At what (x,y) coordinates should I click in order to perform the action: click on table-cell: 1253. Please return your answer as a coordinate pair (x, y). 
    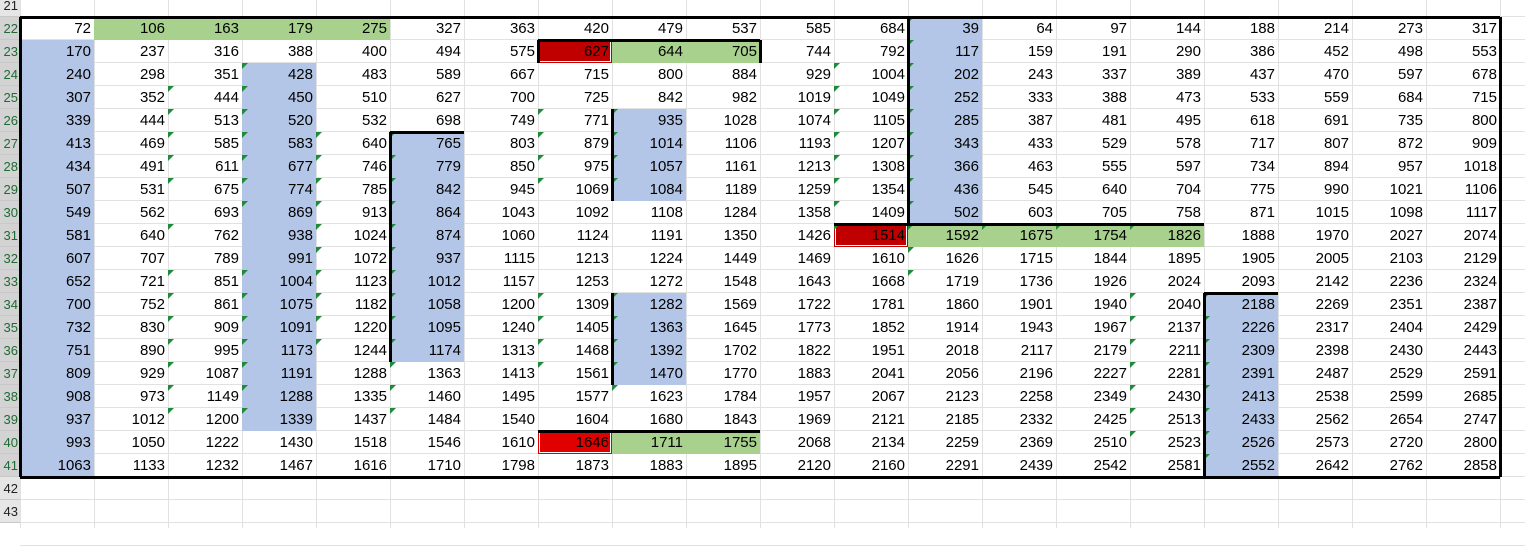
    Looking at the image, I should click on (592, 281).